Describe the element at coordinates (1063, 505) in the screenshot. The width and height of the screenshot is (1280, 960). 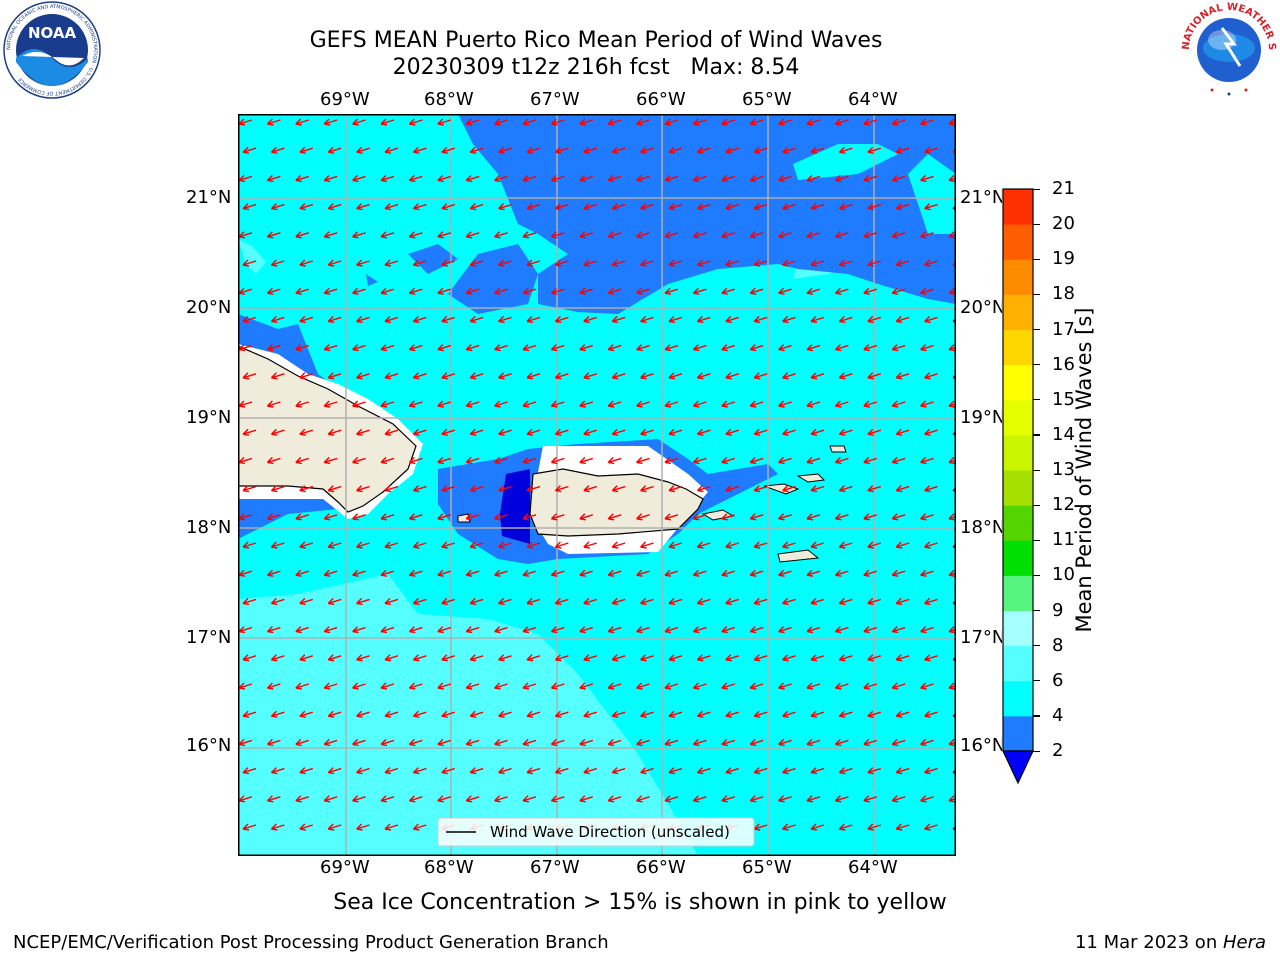
I see `colorbar-tick-label: 12` at that location.